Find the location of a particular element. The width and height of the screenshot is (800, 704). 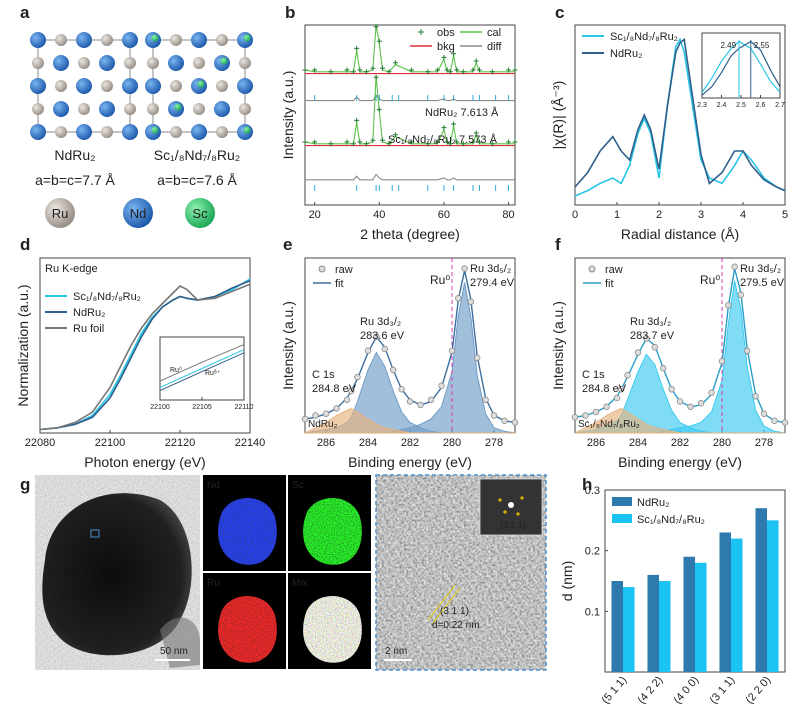

hrtem-border is located at coordinates (461, 572).